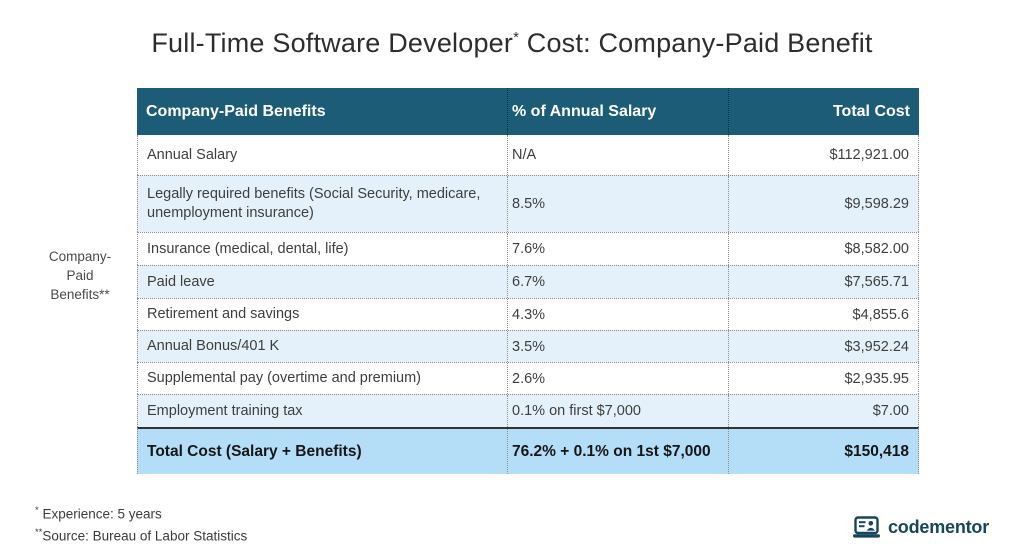  Describe the element at coordinates (39, 532) in the screenshot. I see `footnote-marker: **` at that location.